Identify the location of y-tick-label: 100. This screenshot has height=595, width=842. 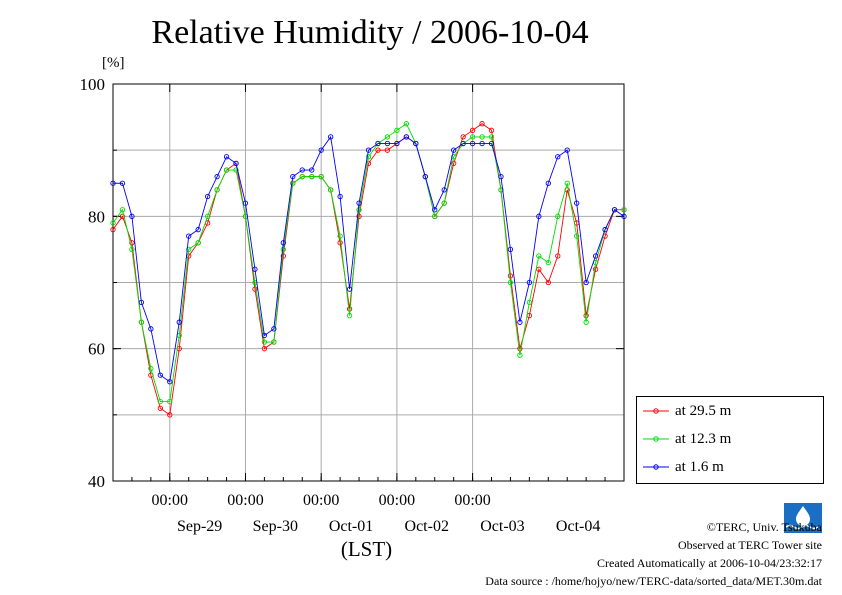
(93, 84).